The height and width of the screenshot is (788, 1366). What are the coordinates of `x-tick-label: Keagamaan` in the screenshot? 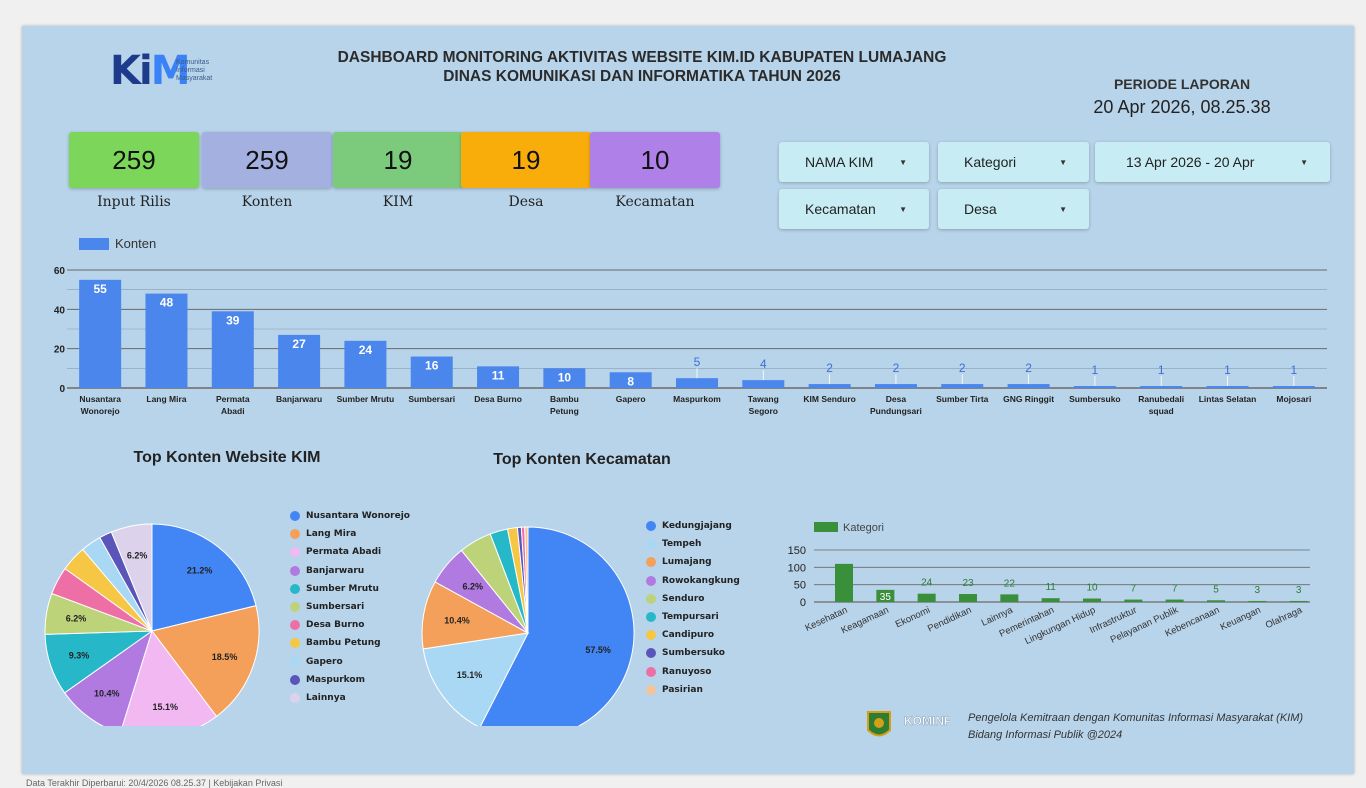 It's located at (865, 621).